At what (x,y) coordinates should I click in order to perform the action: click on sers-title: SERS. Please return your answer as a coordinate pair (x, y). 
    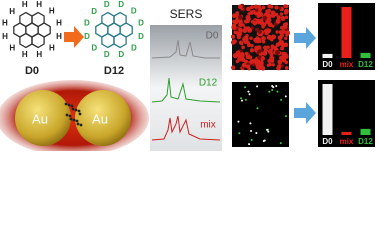
    Looking at the image, I should click on (186, 14).